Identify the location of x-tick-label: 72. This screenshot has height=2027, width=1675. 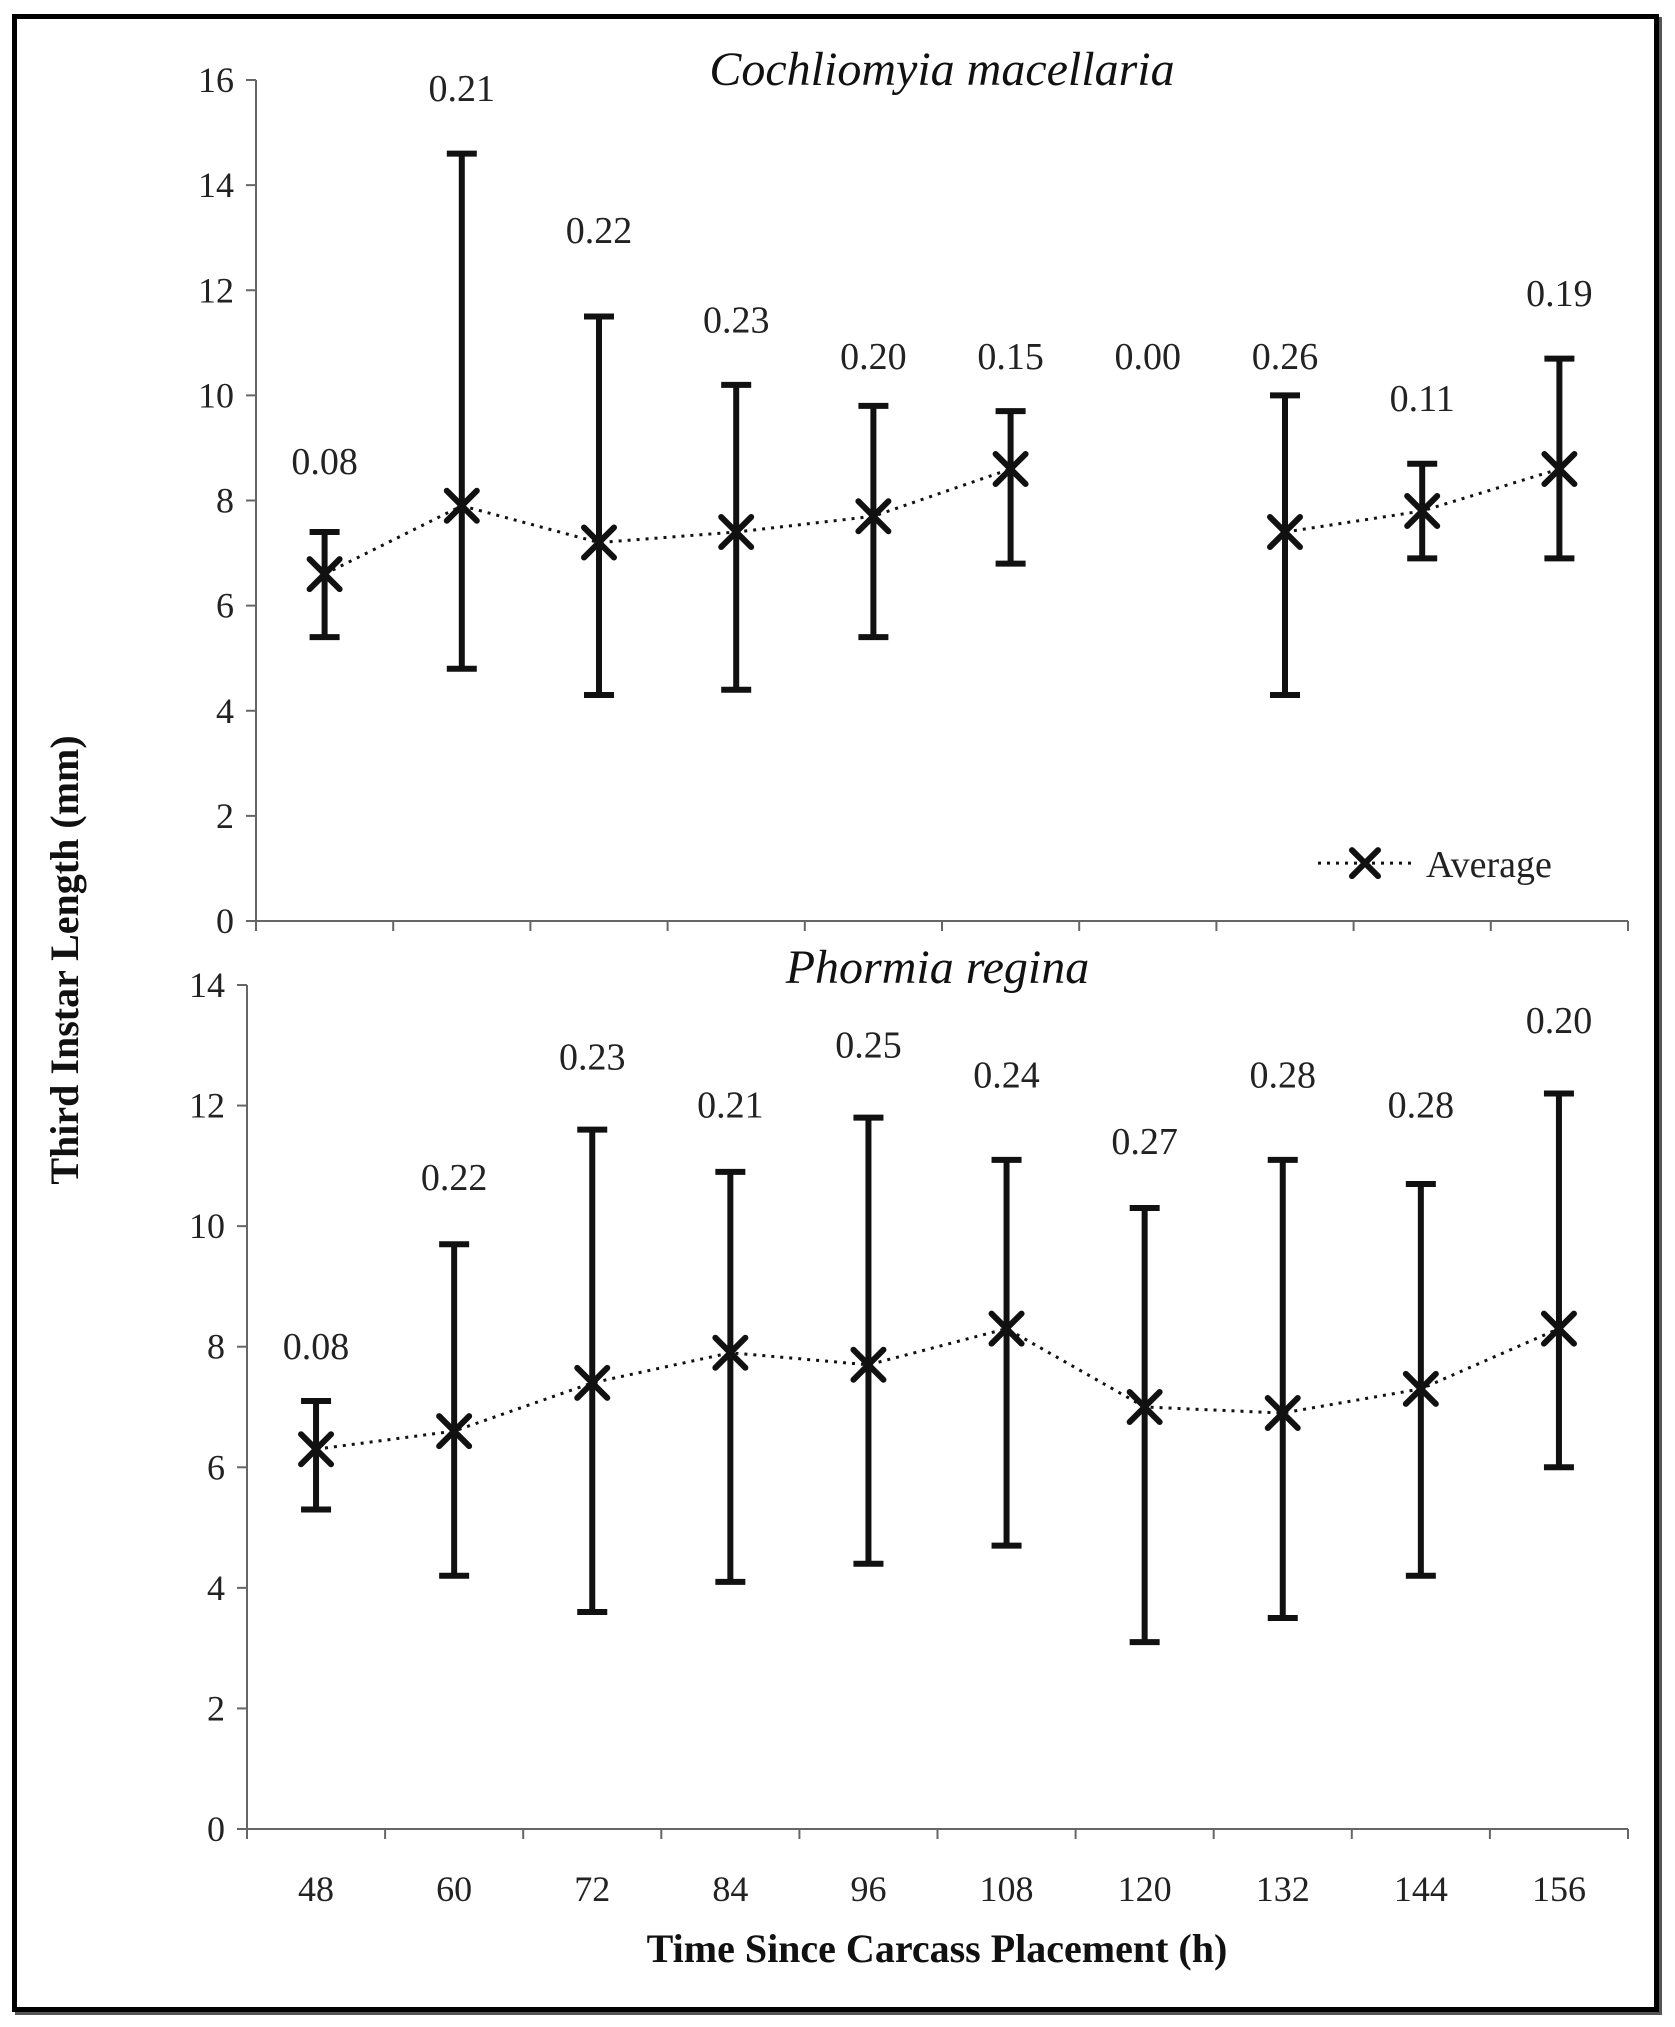
(592, 1889).